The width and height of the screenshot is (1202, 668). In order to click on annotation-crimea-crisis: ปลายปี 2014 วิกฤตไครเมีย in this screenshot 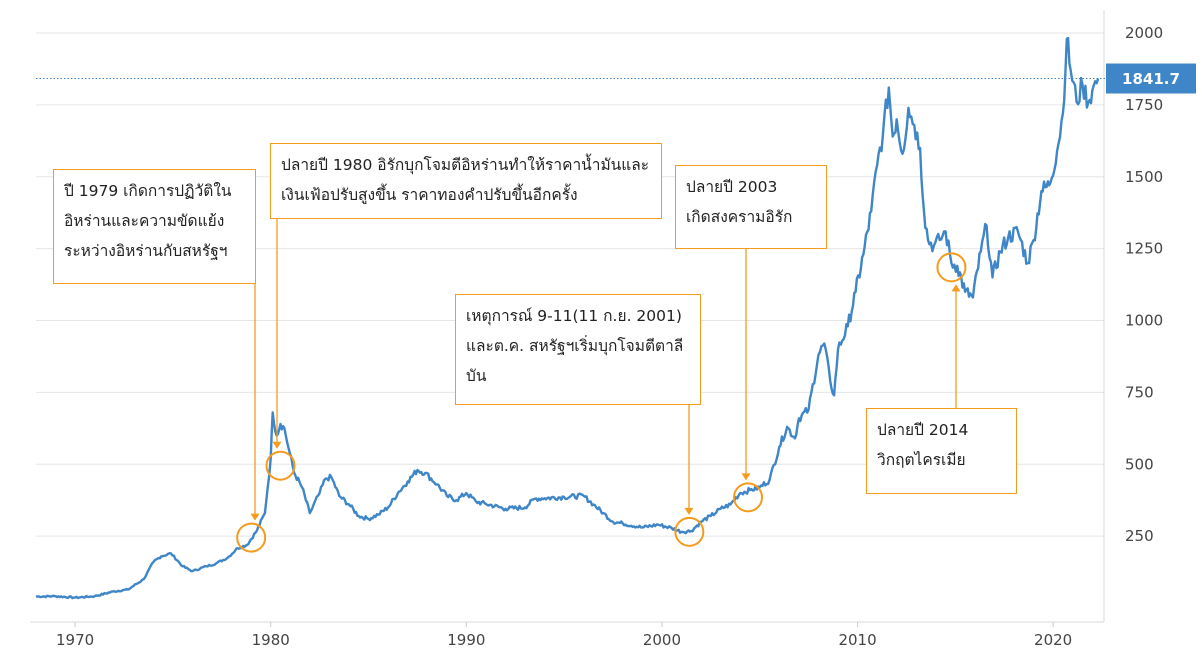, I will do `click(941, 451)`.